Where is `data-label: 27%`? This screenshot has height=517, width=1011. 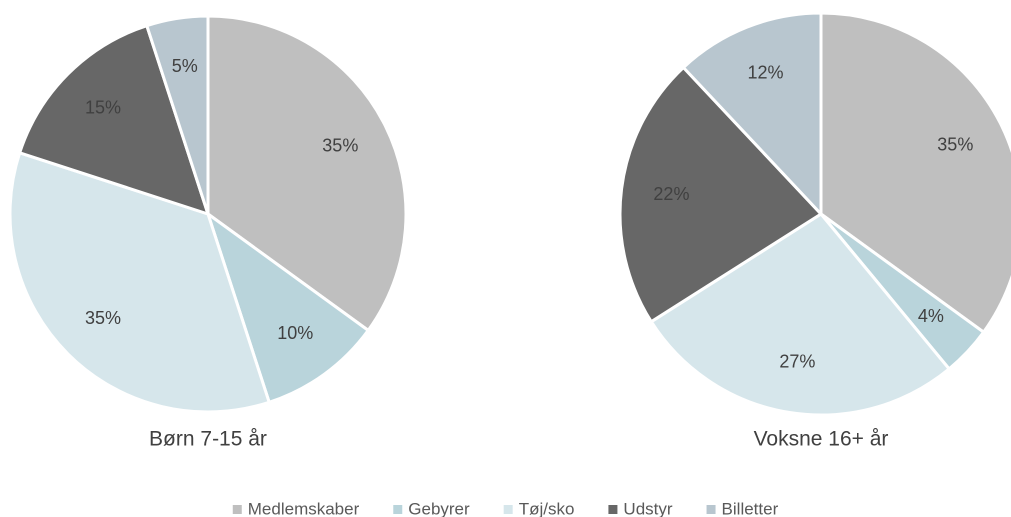
data-label: 27% is located at coordinates (797, 362).